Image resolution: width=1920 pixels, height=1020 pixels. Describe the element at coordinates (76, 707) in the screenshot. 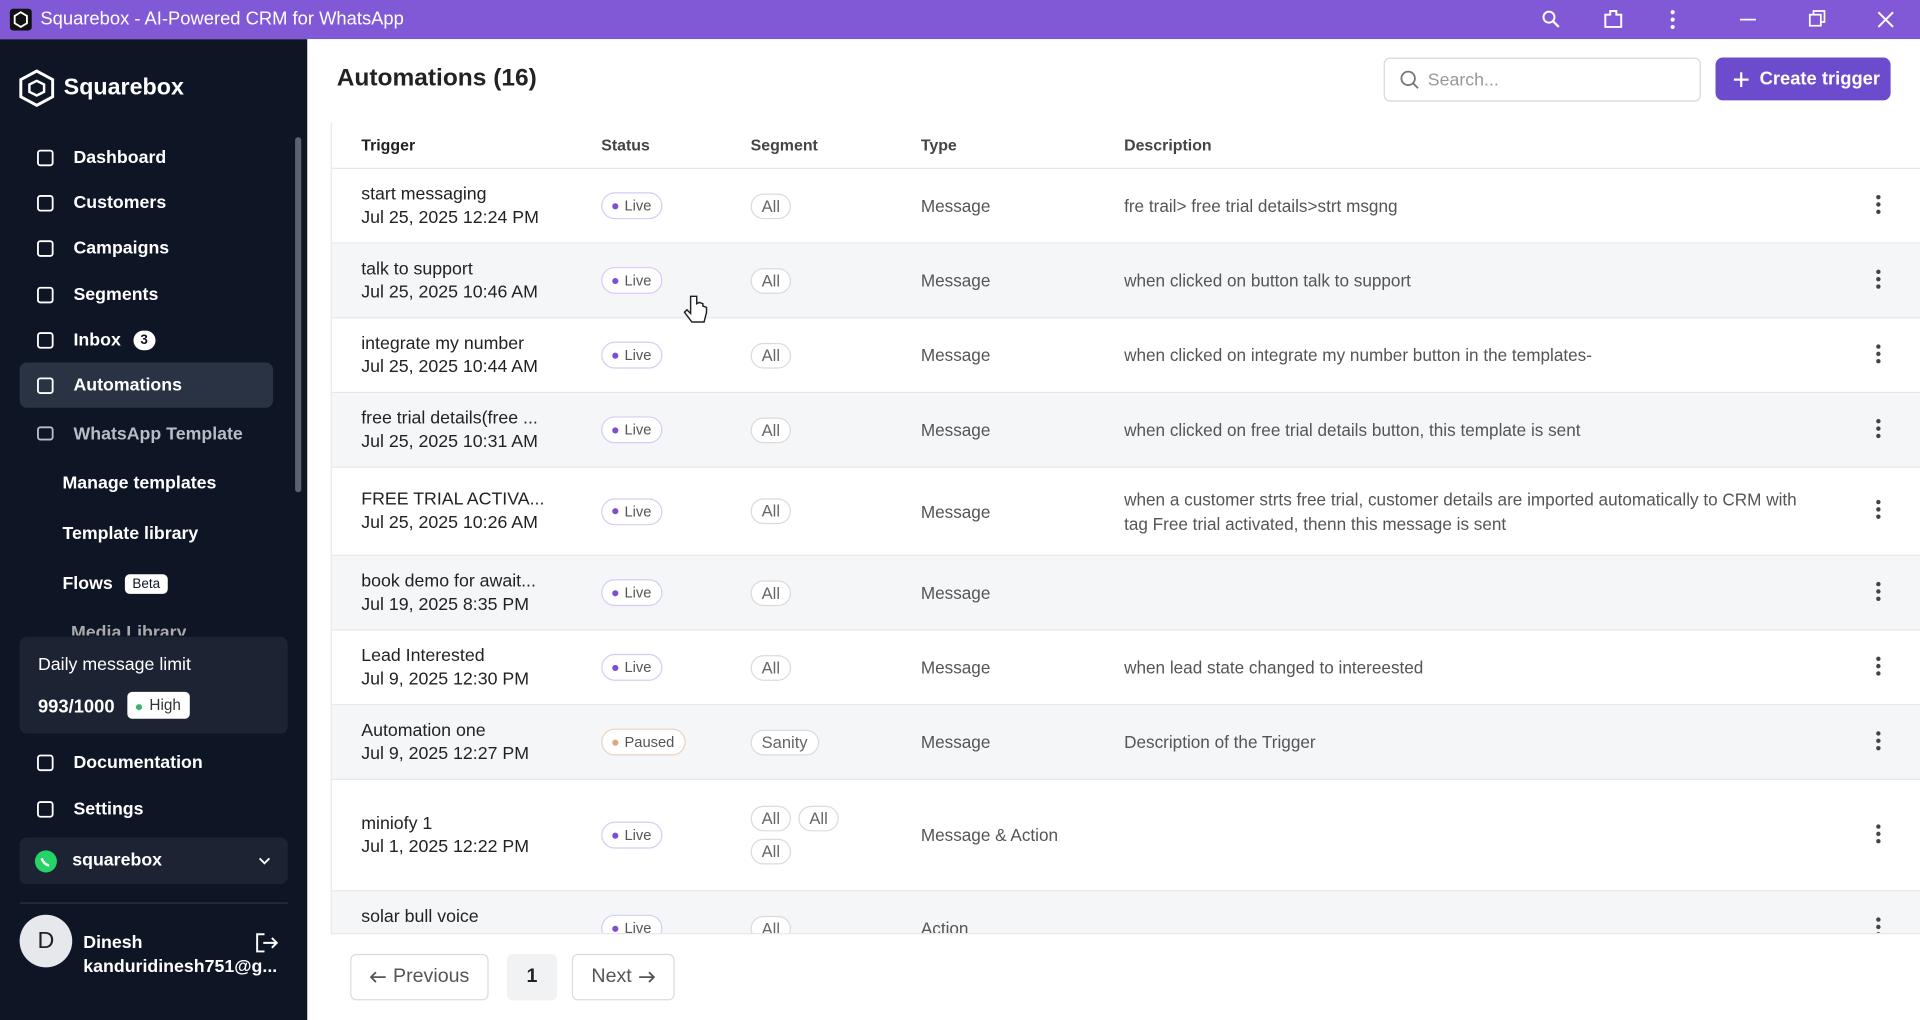

I see `limit-value: 993/1000` at that location.